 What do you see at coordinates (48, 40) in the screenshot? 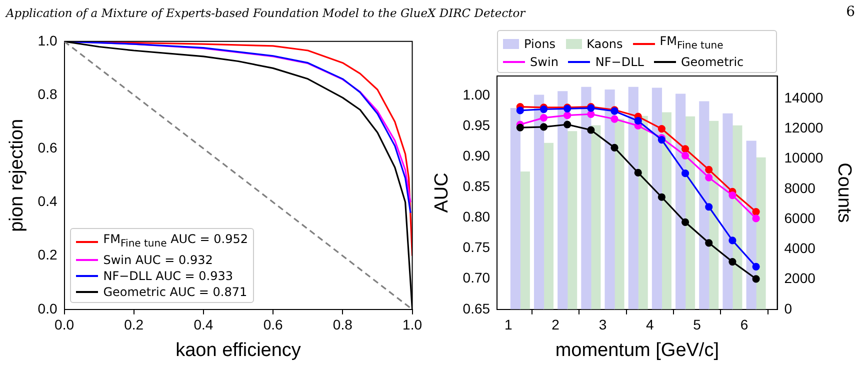
I see `y-tick-label: 1.0` at bounding box center [48, 40].